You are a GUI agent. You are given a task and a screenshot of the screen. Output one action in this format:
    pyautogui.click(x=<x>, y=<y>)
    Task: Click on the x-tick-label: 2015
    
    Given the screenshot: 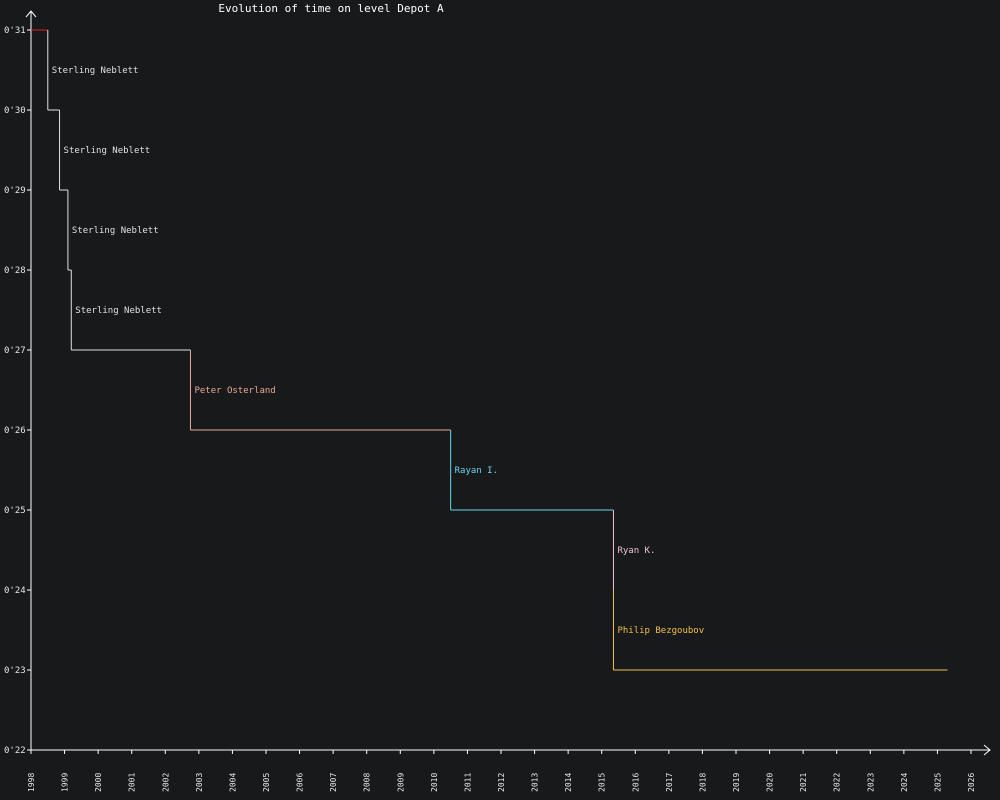 What is the action you would take?
    pyautogui.click(x=602, y=782)
    